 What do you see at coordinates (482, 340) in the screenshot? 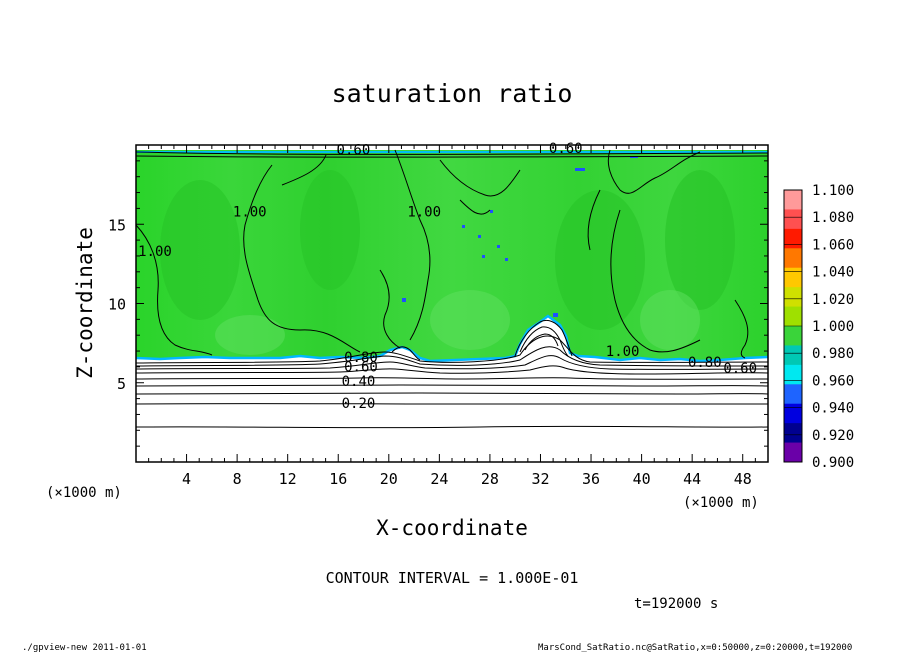
I see `convective-tower-contours` at bounding box center [482, 340].